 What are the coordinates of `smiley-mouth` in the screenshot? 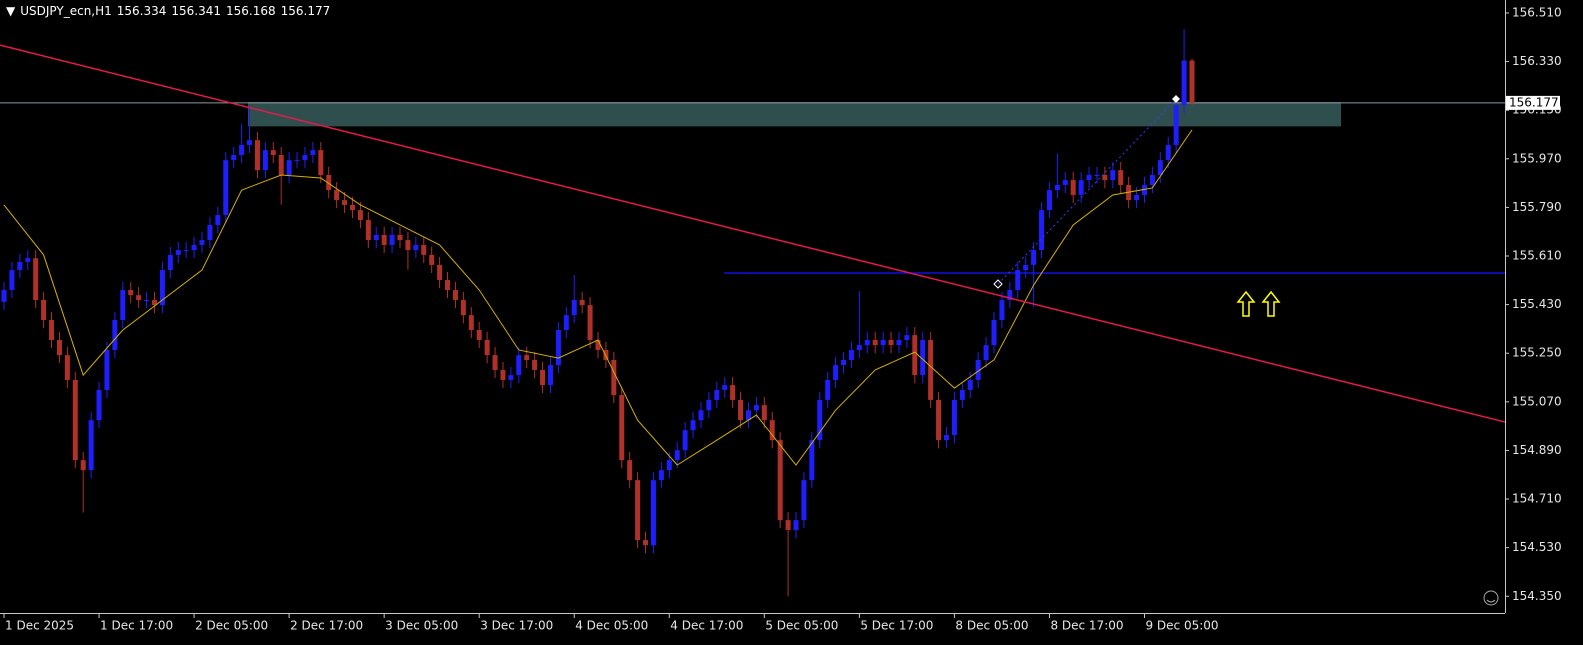 It's located at (1491, 601).